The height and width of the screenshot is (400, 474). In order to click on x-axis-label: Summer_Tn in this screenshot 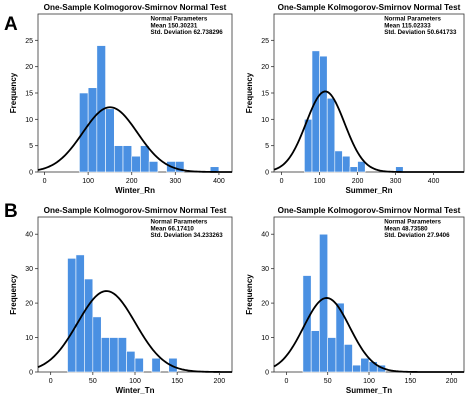, I will do `click(369, 390)`.